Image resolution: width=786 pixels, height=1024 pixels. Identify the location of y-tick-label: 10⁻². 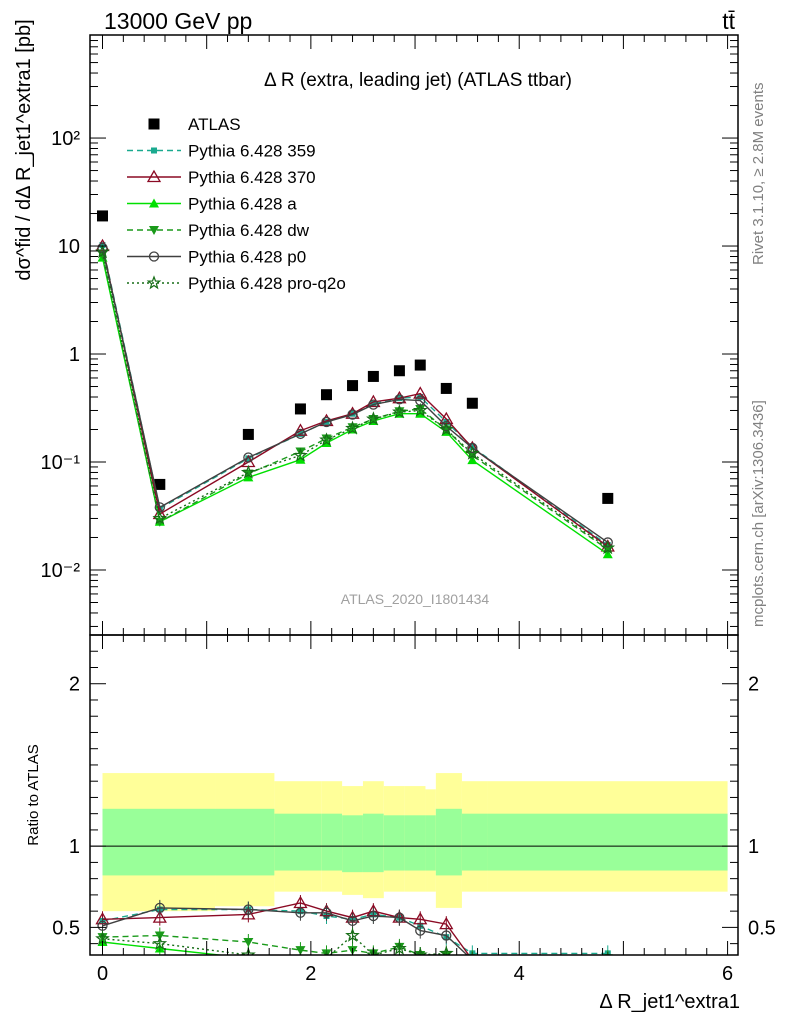
(61, 571).